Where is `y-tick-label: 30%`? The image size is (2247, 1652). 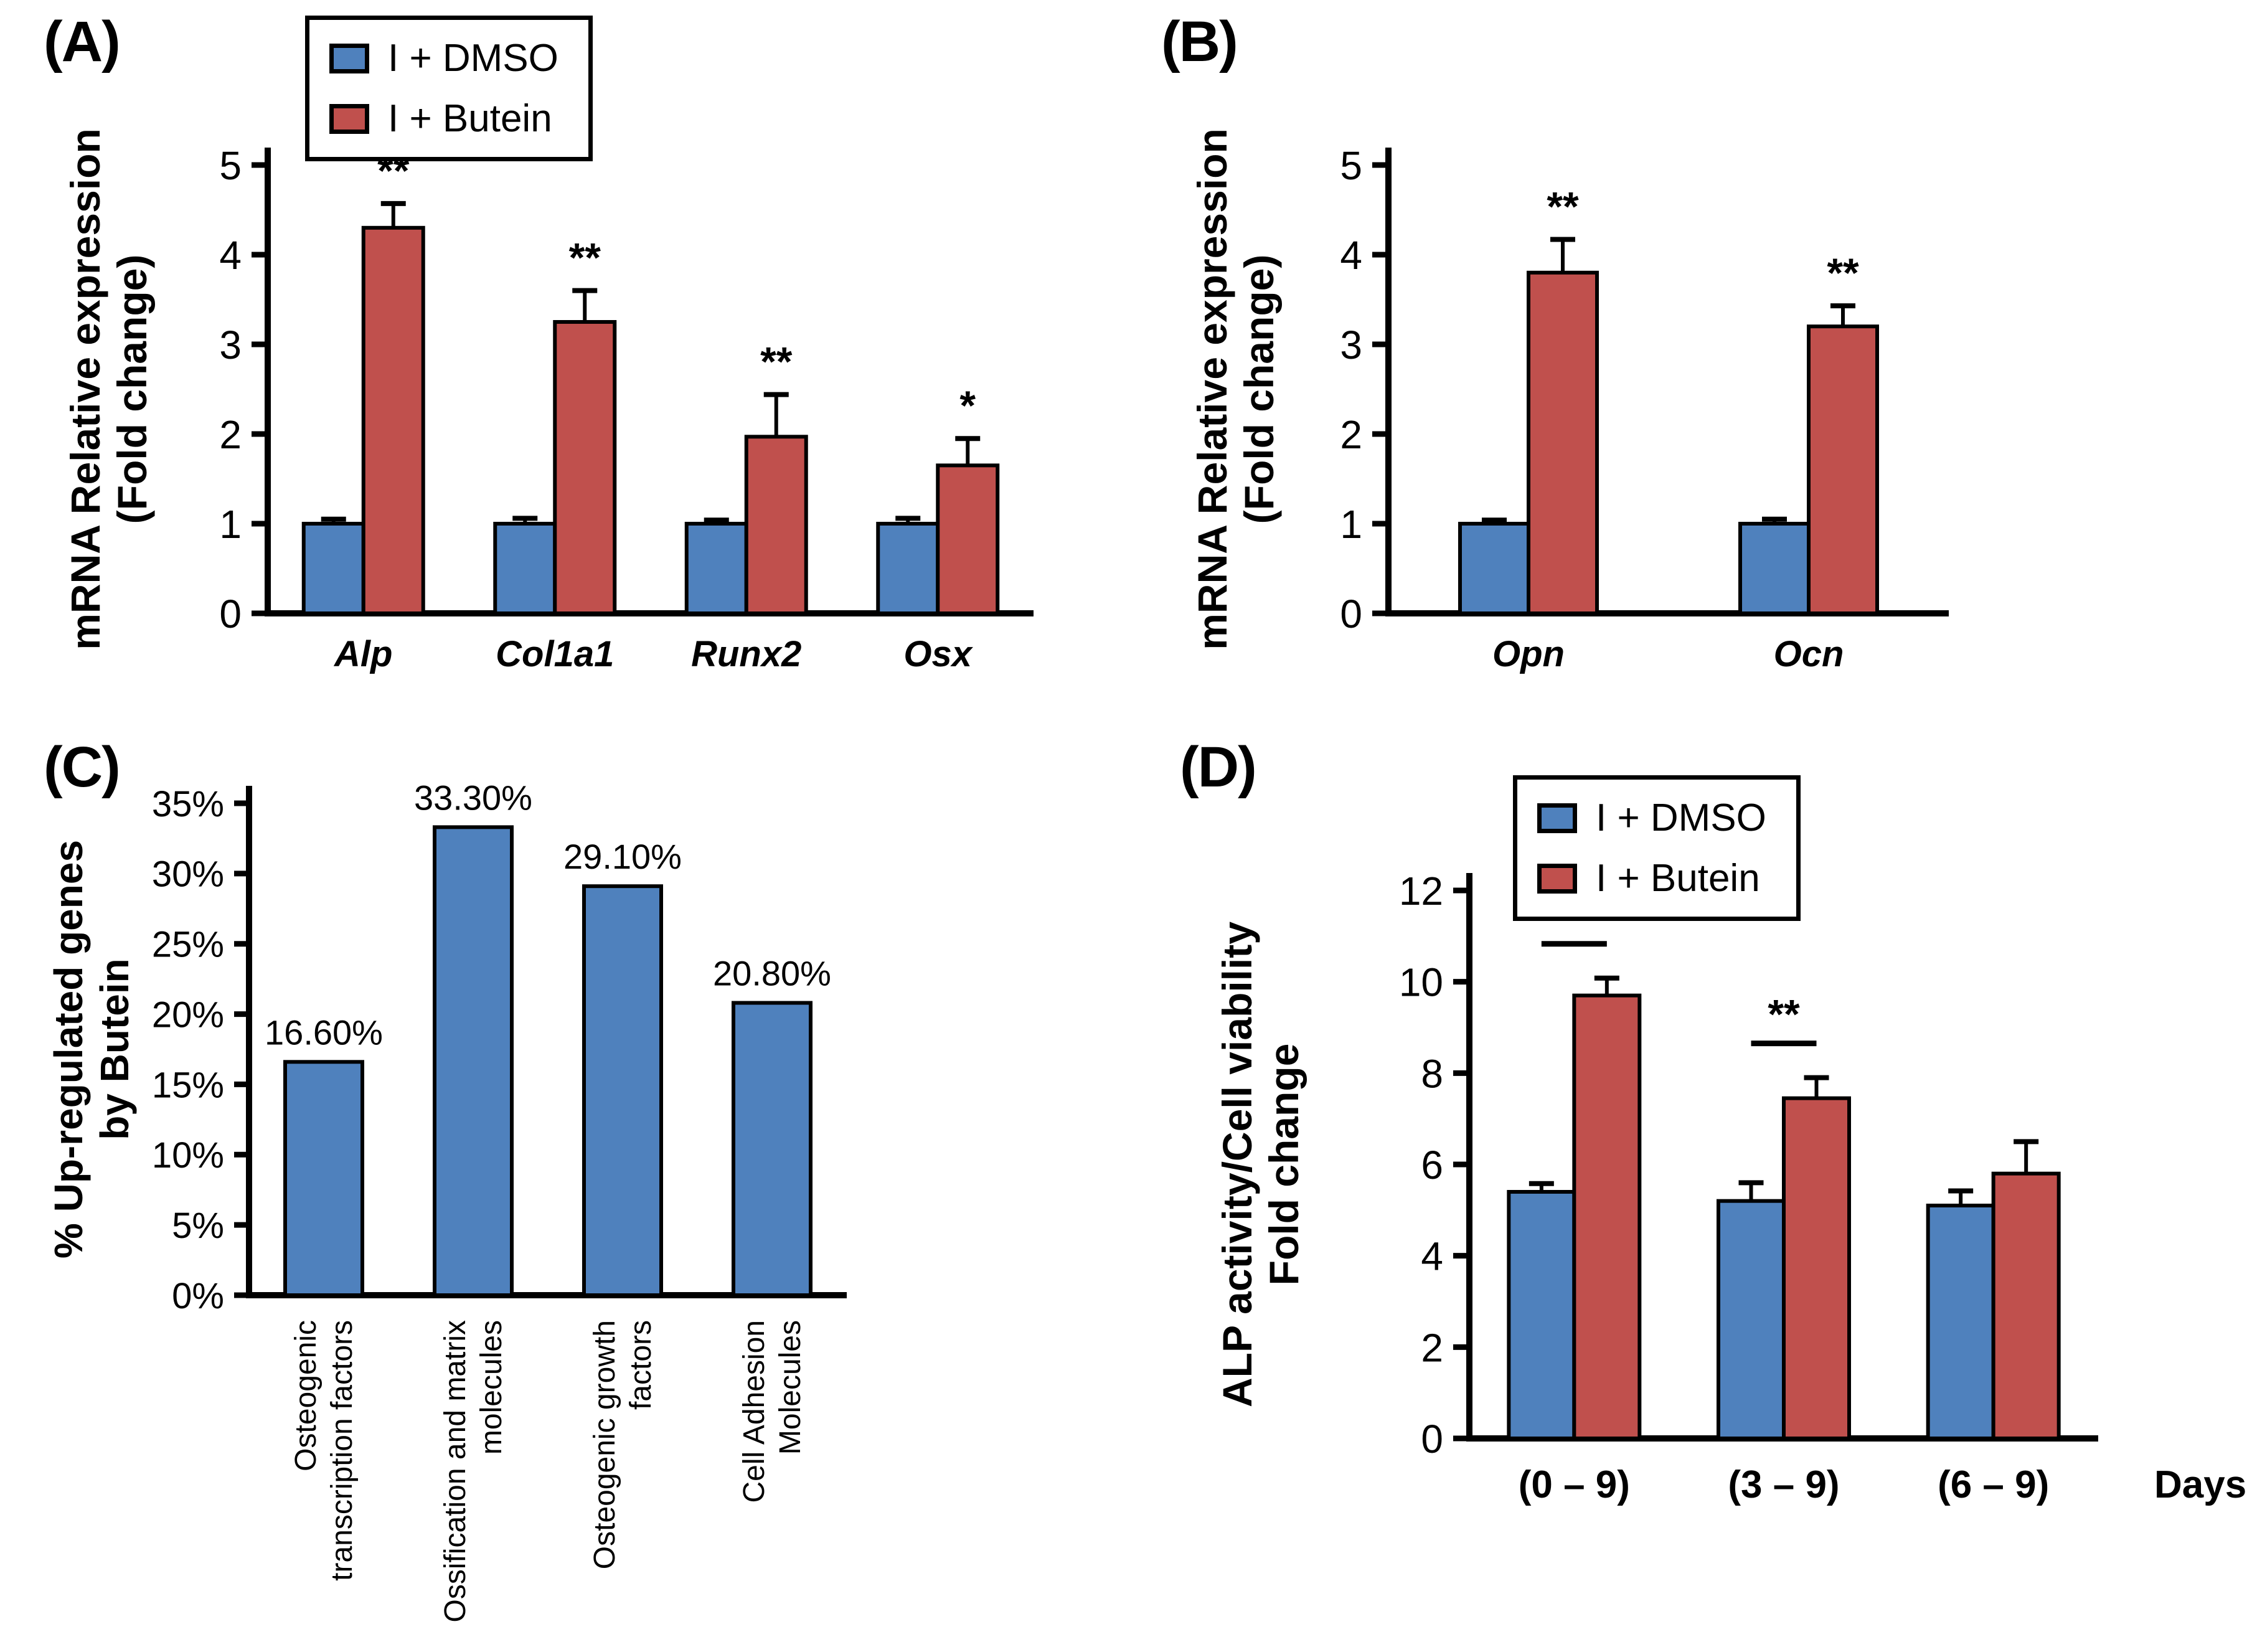
y-tick-label: 30% is located at coordinates (188, 874).